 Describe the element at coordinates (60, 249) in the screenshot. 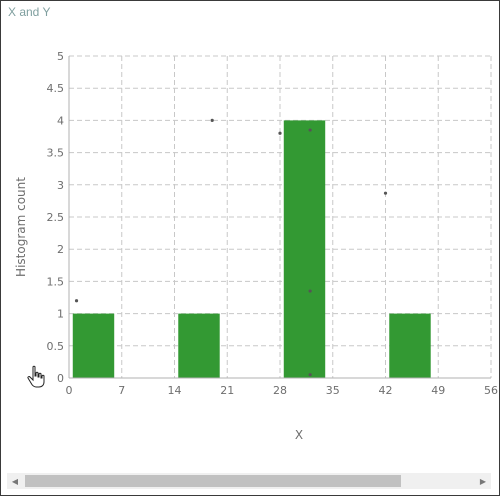

I see `y-tick-label: 2` at that location.